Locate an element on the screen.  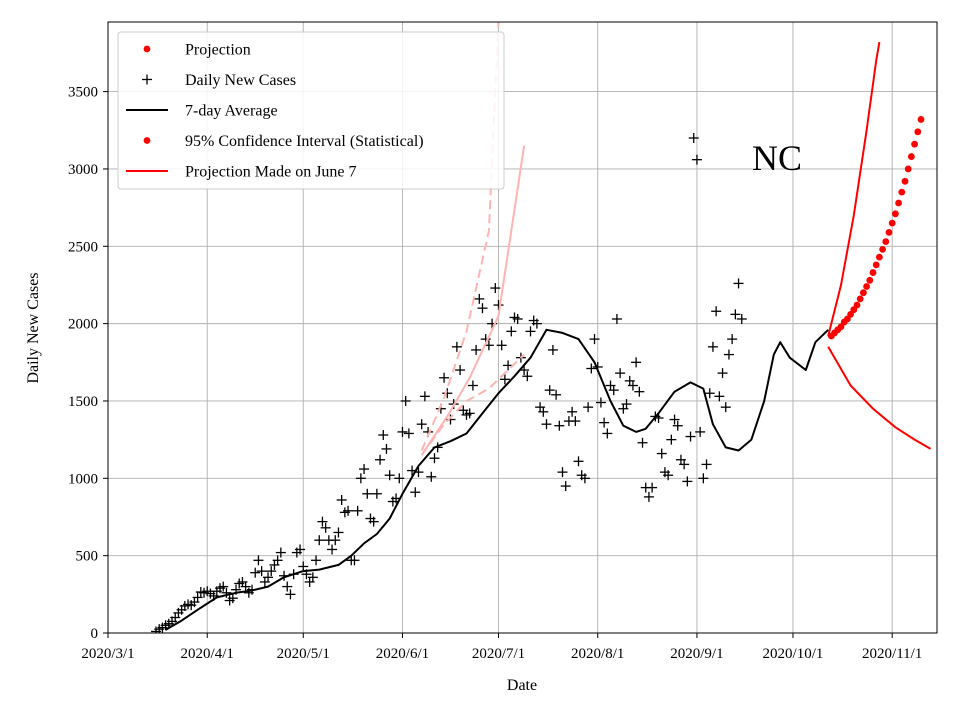
legend-entry: Projection Made on June 7 is located at coordinates (241, 172).